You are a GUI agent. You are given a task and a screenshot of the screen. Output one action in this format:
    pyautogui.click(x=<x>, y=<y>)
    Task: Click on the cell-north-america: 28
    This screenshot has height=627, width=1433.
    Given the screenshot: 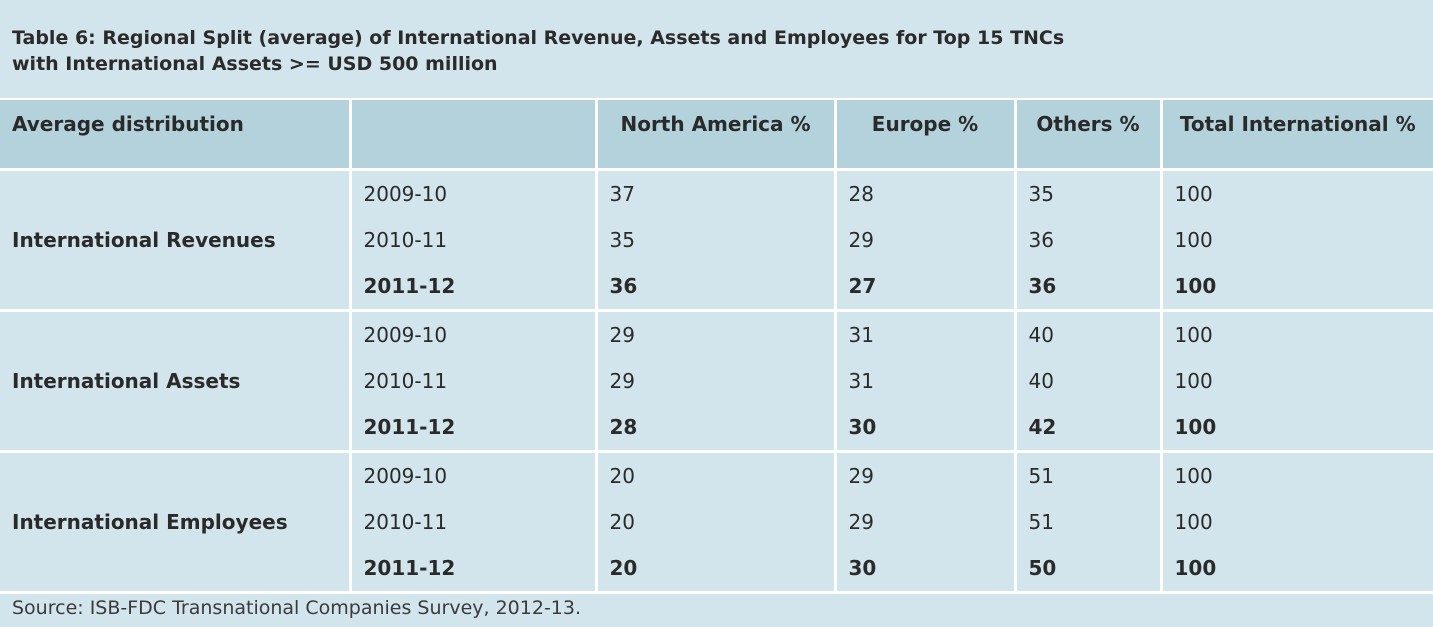 What is the action you would take?
    pyautogui.click(x=715, y=428)
    